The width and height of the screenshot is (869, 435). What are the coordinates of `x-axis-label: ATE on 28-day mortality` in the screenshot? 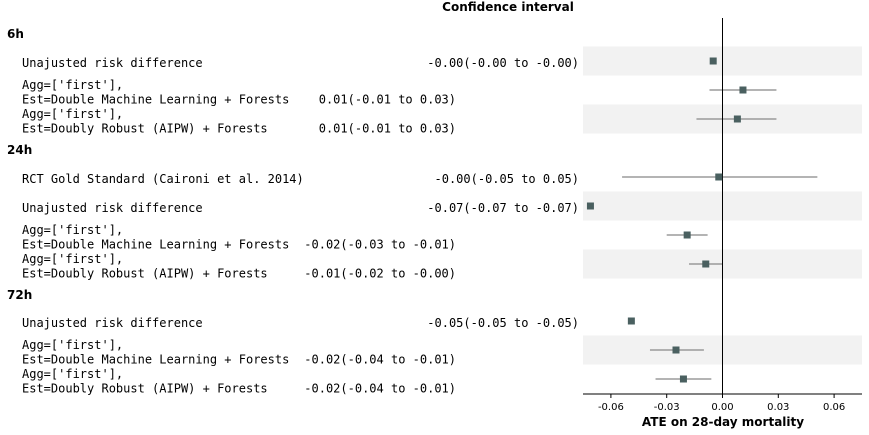 It's located at (723, 422).